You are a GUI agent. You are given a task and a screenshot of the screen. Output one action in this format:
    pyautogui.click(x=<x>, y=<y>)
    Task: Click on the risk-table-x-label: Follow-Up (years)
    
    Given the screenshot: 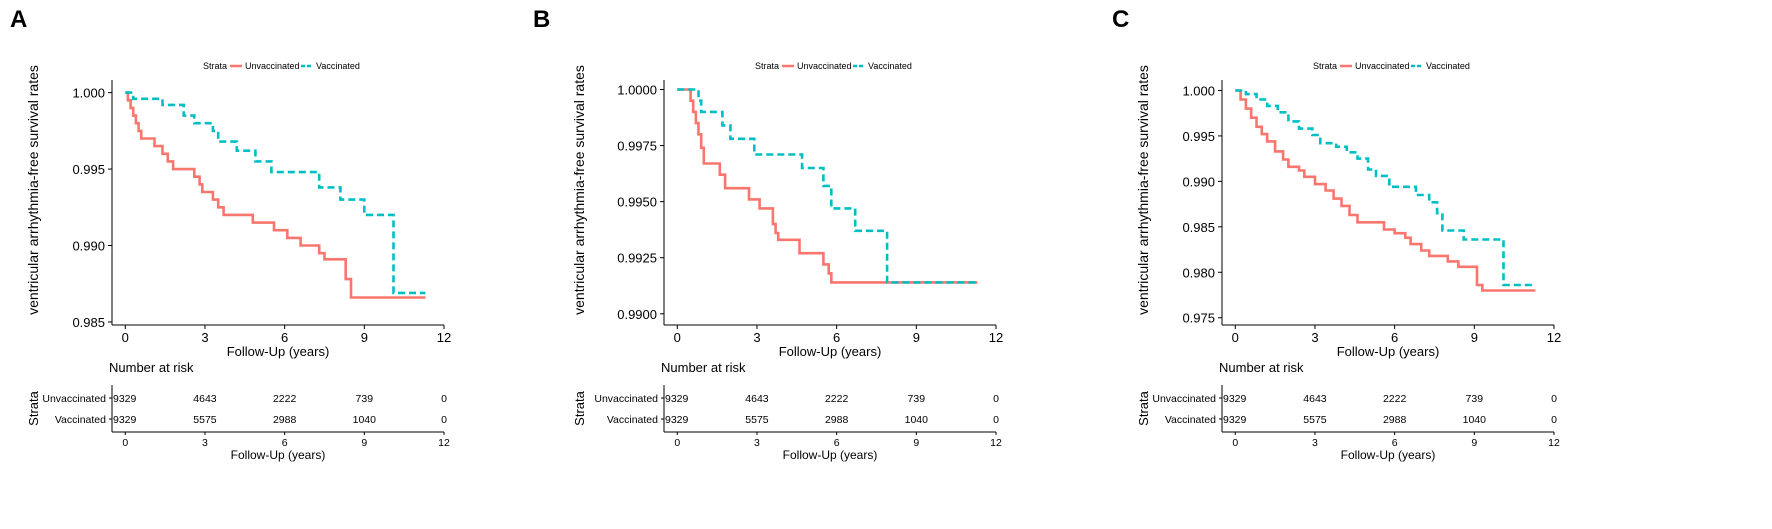 What is the action you would take?
    pyautogui.click(x=278, y=455)
    